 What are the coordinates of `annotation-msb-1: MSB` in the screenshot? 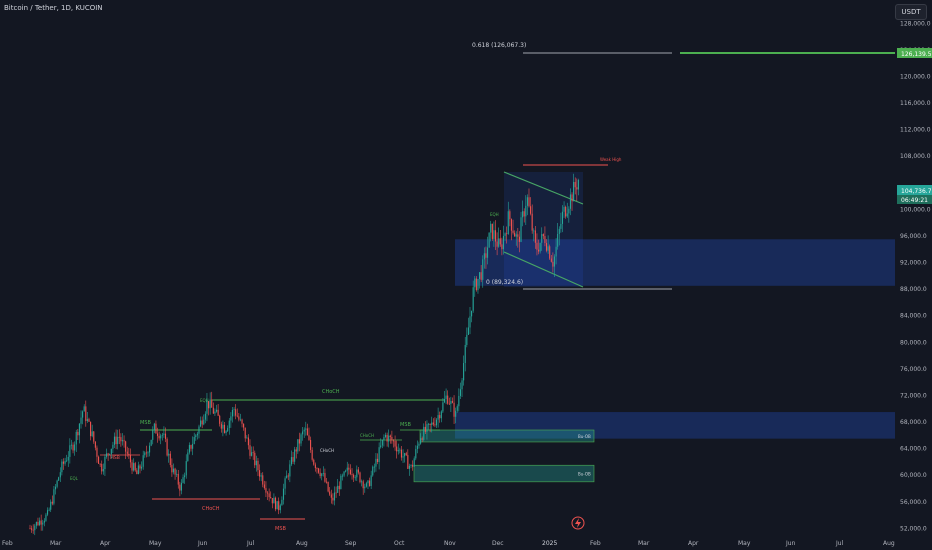 It's located at (145, 423).